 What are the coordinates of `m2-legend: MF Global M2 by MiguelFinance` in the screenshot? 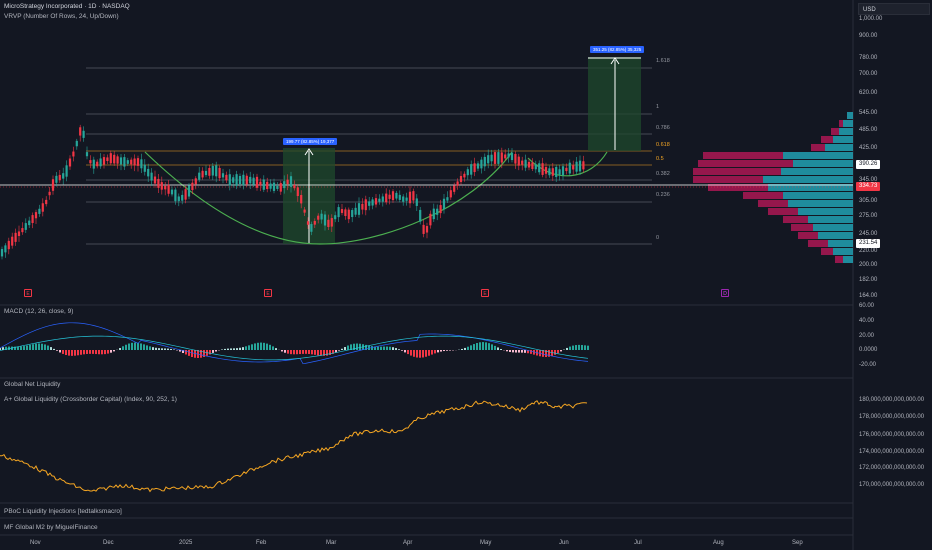 It's located at (51, 527).